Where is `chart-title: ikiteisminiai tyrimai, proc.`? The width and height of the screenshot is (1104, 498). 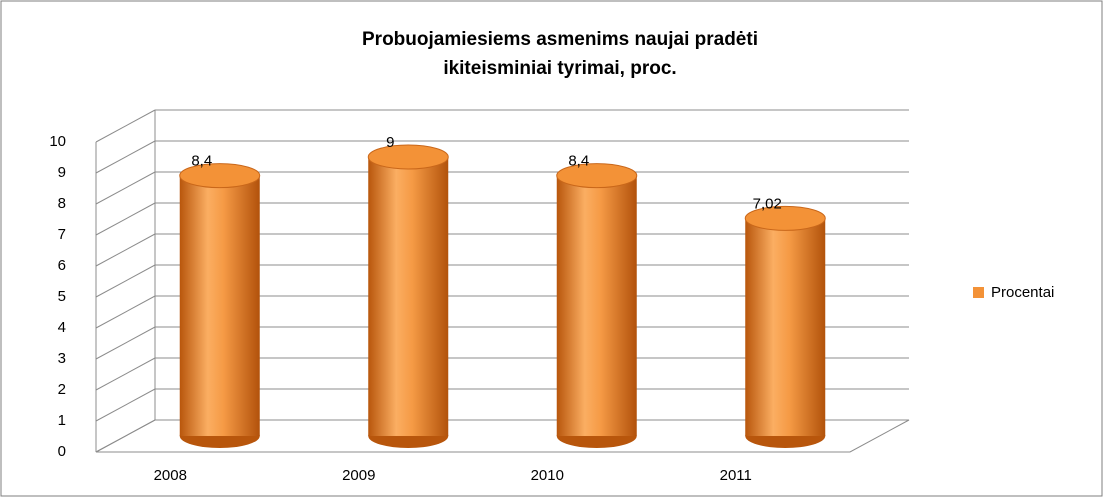
chart-title: ikiteisminiai tyrimai, proc. is located at coordinates (559, 68).